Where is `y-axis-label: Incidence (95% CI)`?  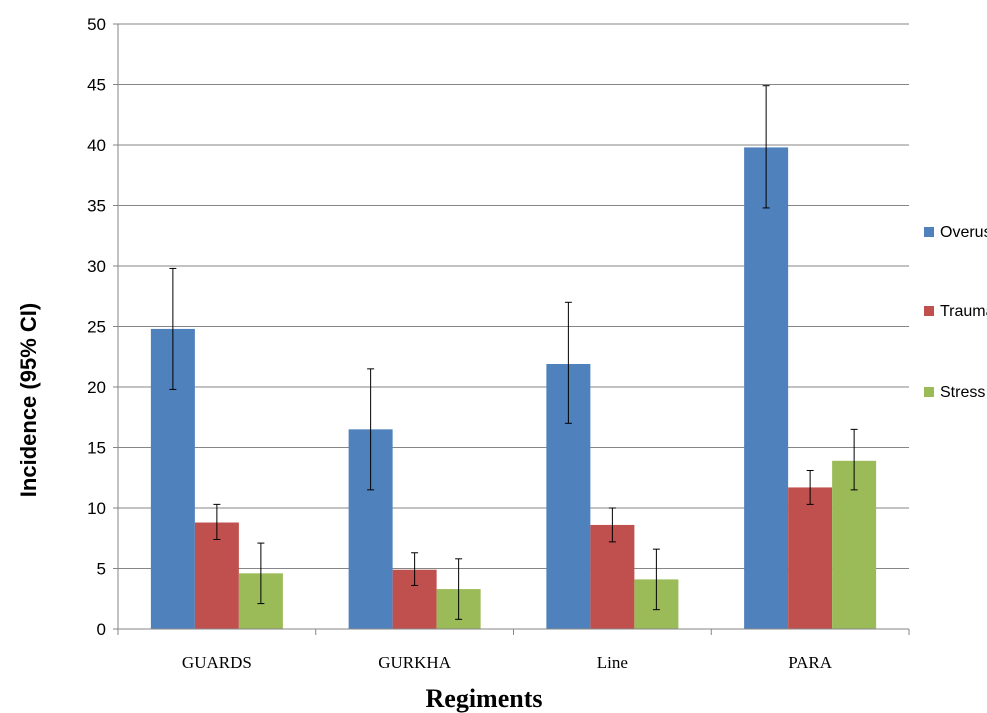
y-axis-label: Incidence (95% CI) is located at coordinates (28, 400).